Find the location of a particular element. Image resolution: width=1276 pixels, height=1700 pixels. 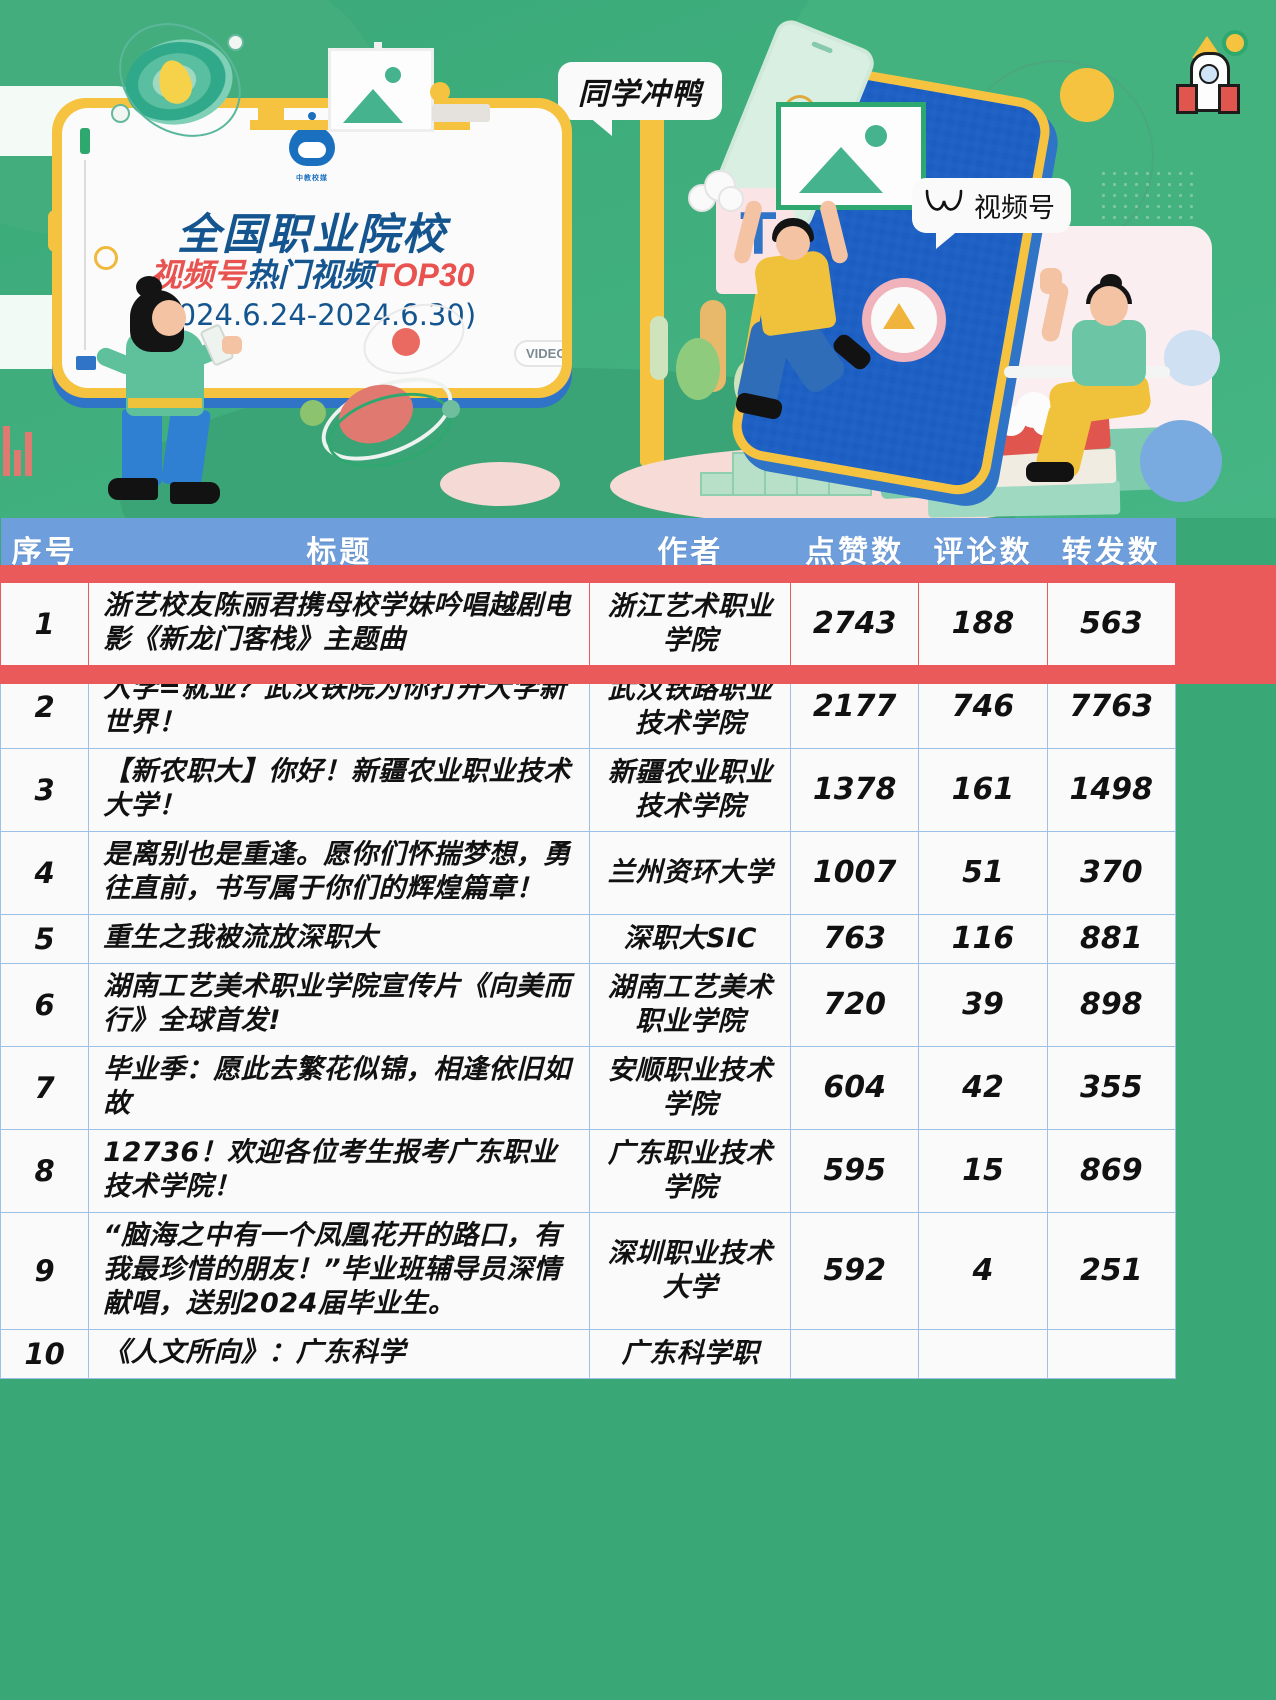

row-index: 3 is located at coordinates (45, 790).